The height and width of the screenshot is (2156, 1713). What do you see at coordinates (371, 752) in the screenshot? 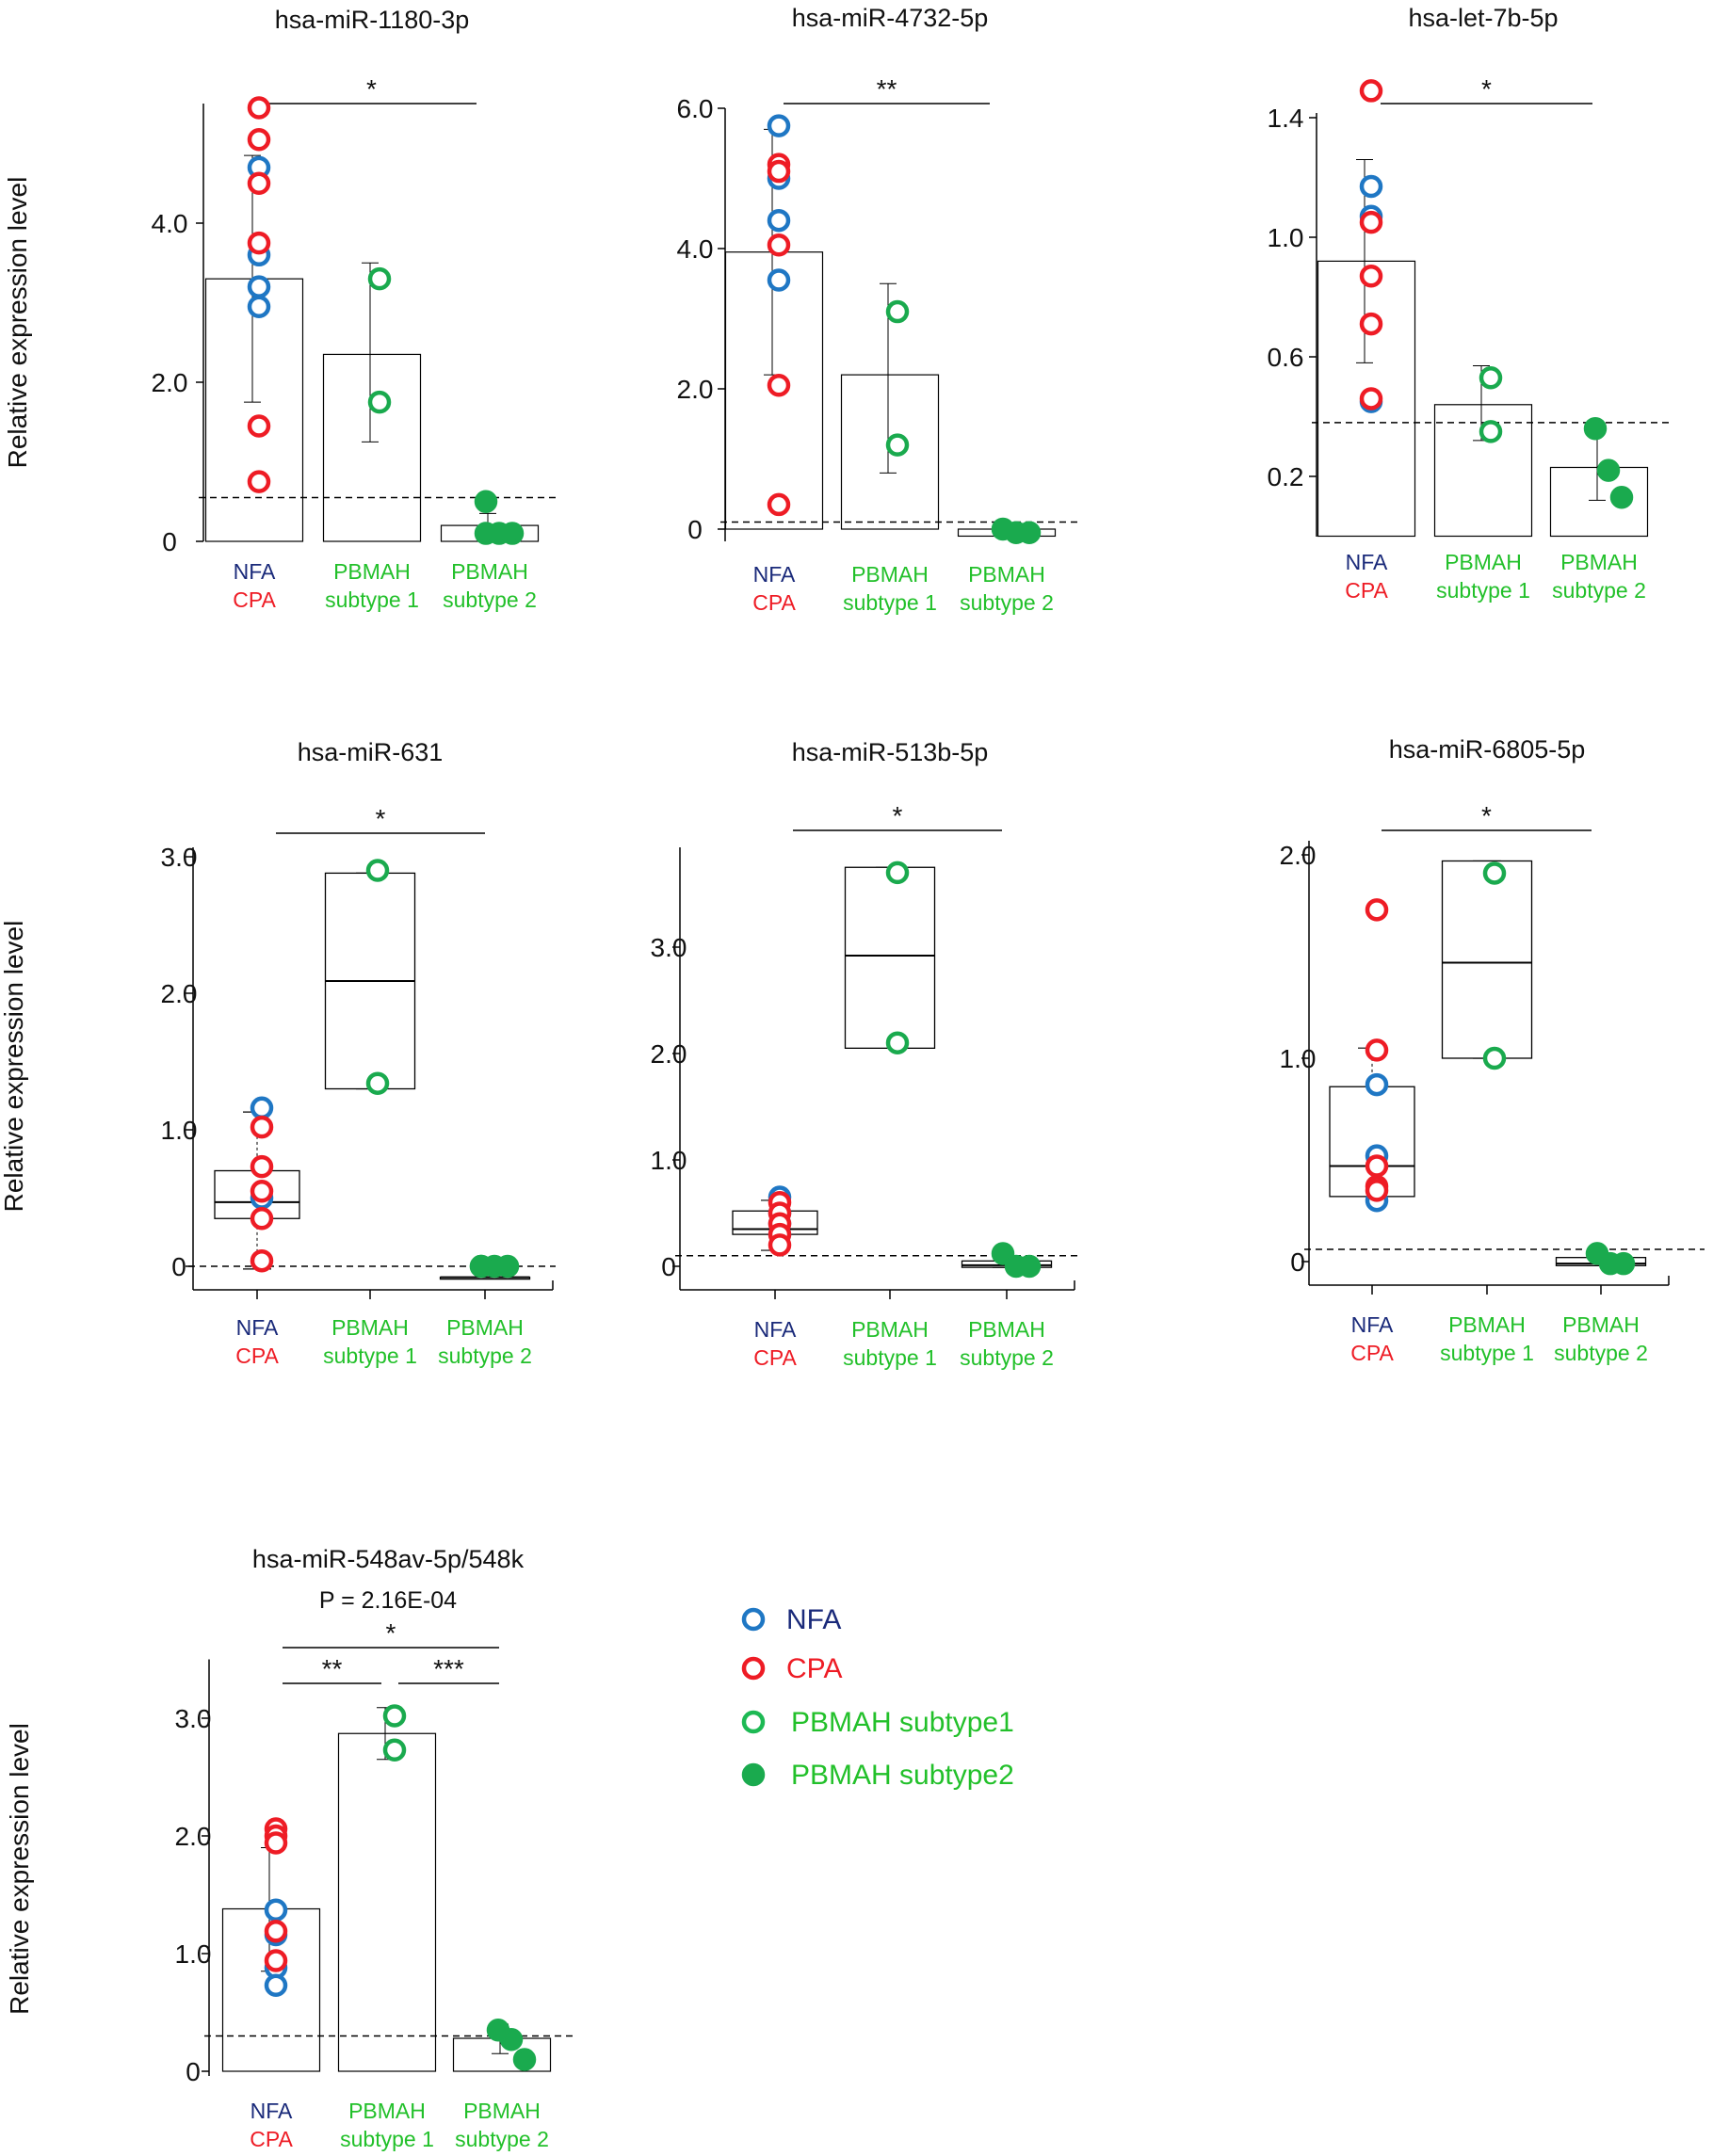
I see `chart-title: hsa-miR-631` at bounding box center [371, 752].